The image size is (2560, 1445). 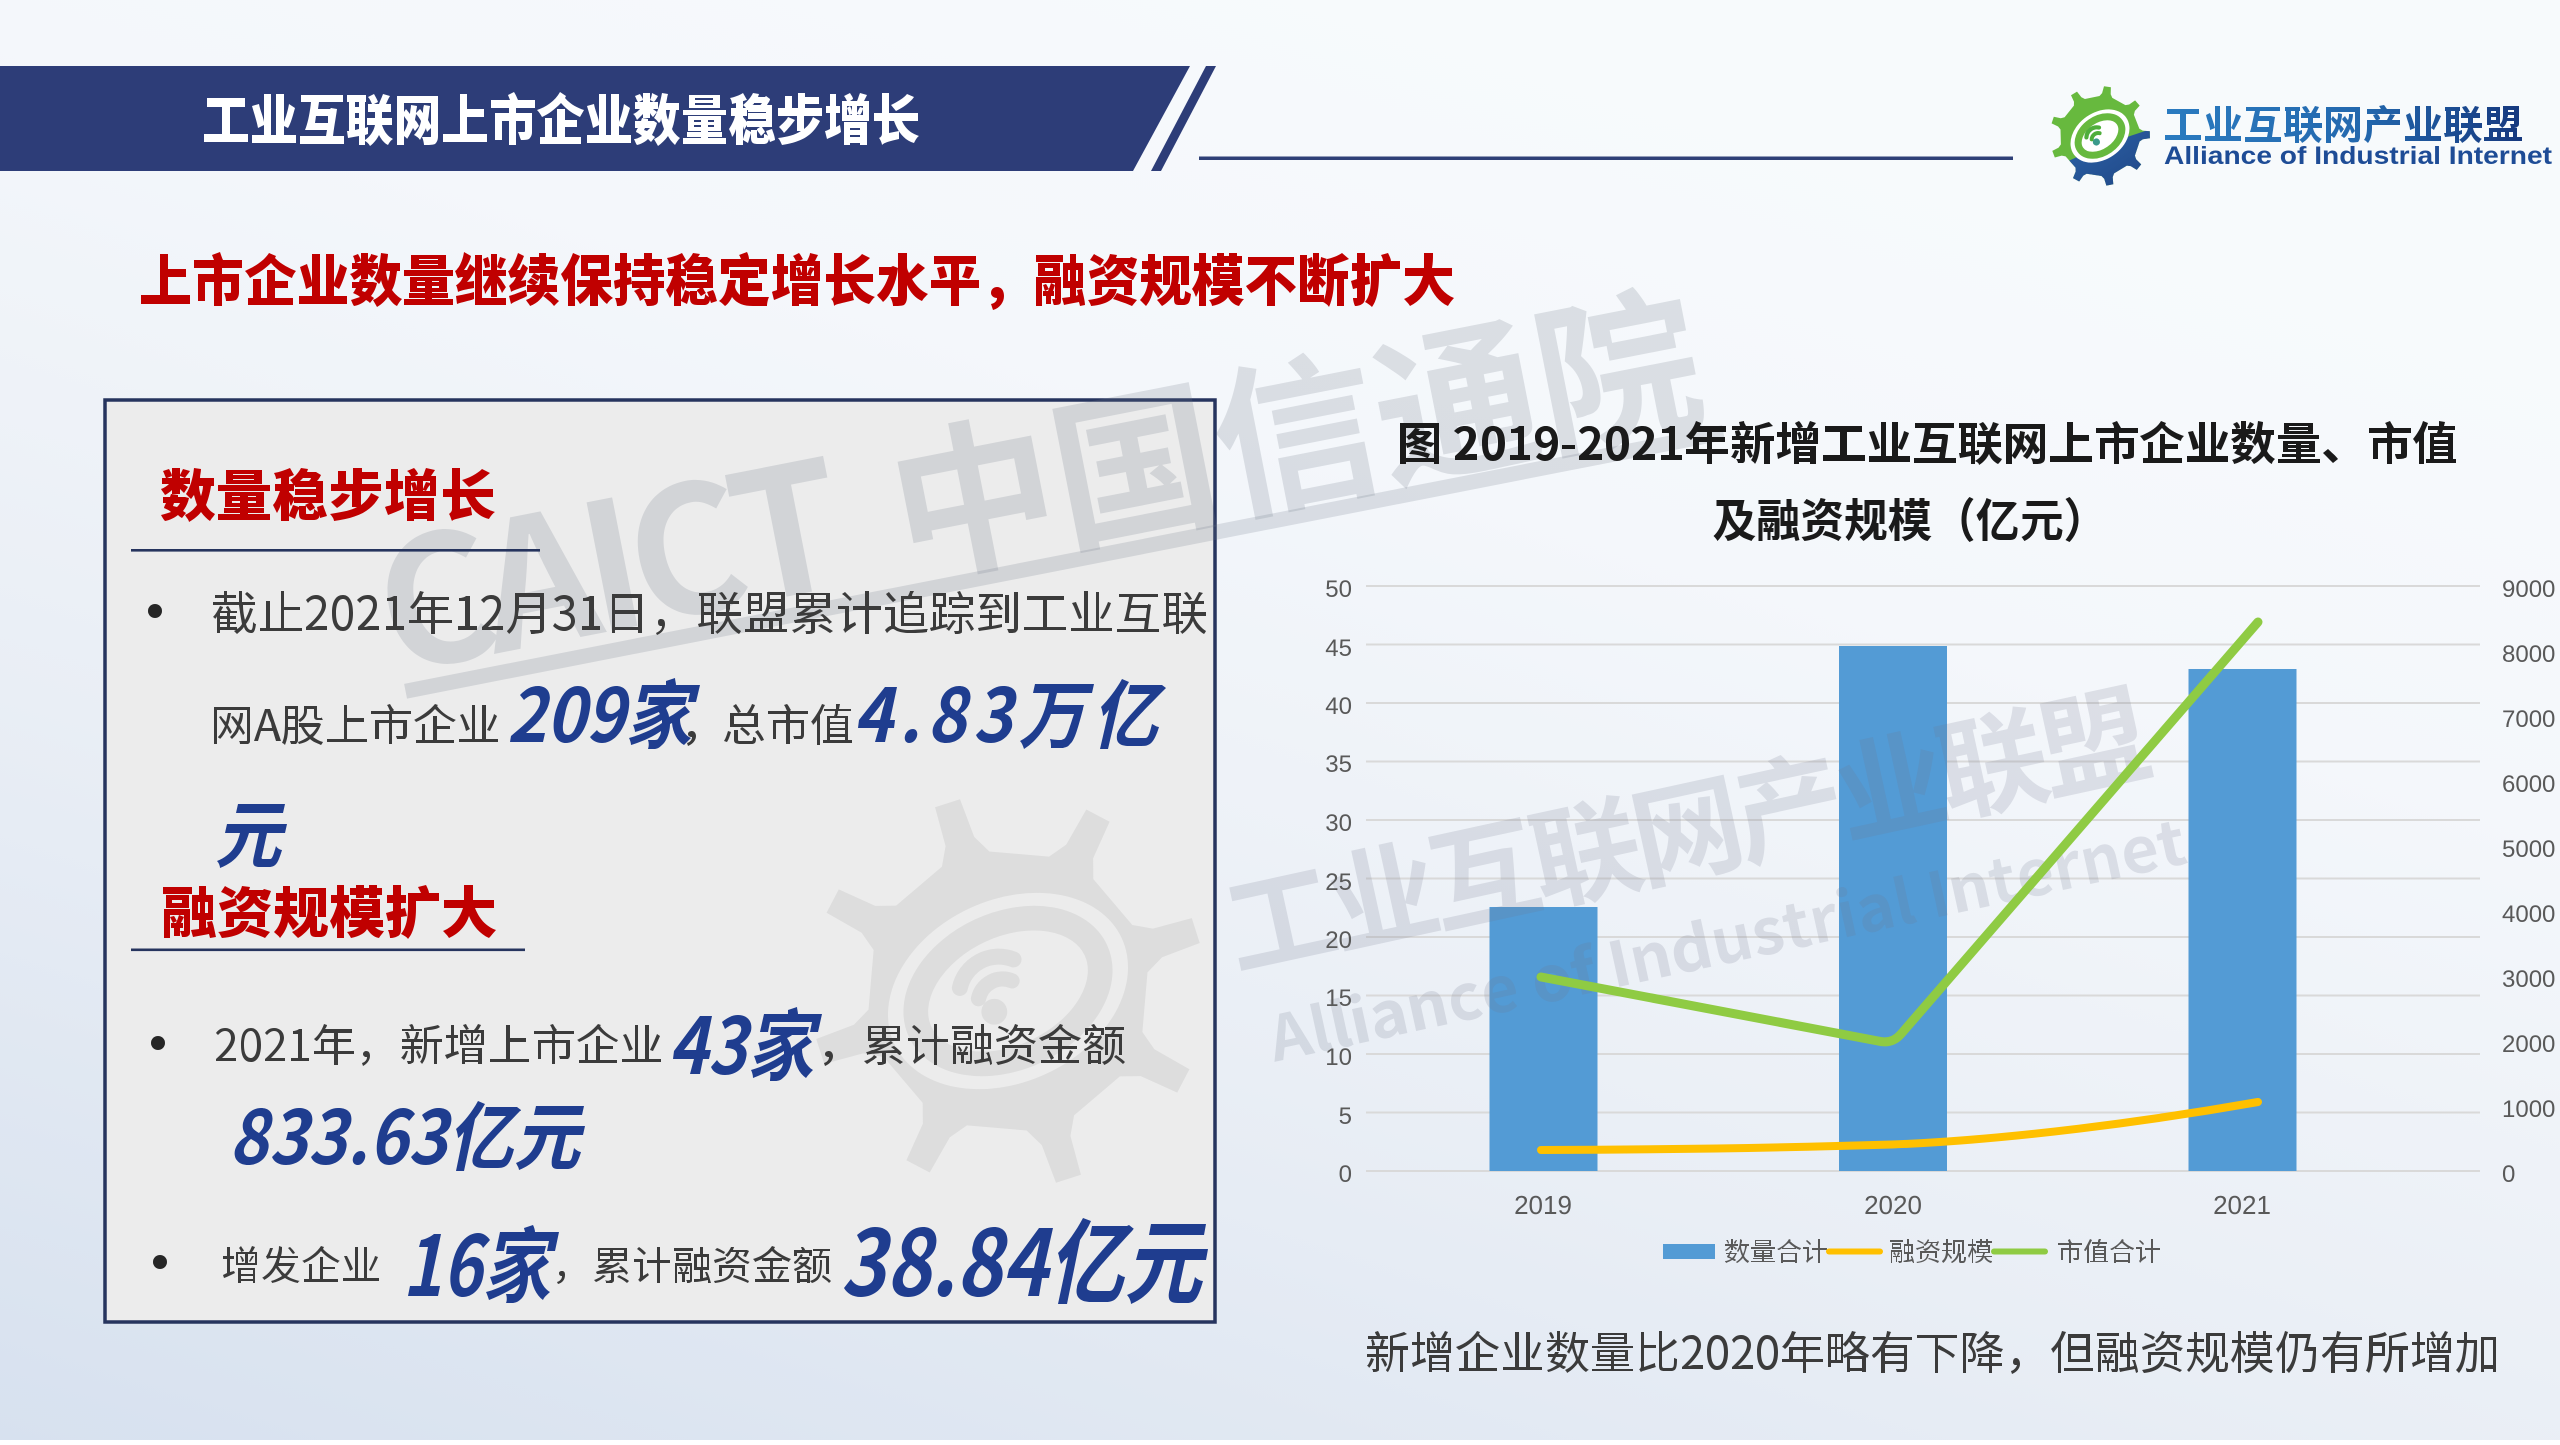 What do you see at coordinates (2528, 784) in the screenshot?
I see `svg-text: 6000` at bounding box center [2528, 784].